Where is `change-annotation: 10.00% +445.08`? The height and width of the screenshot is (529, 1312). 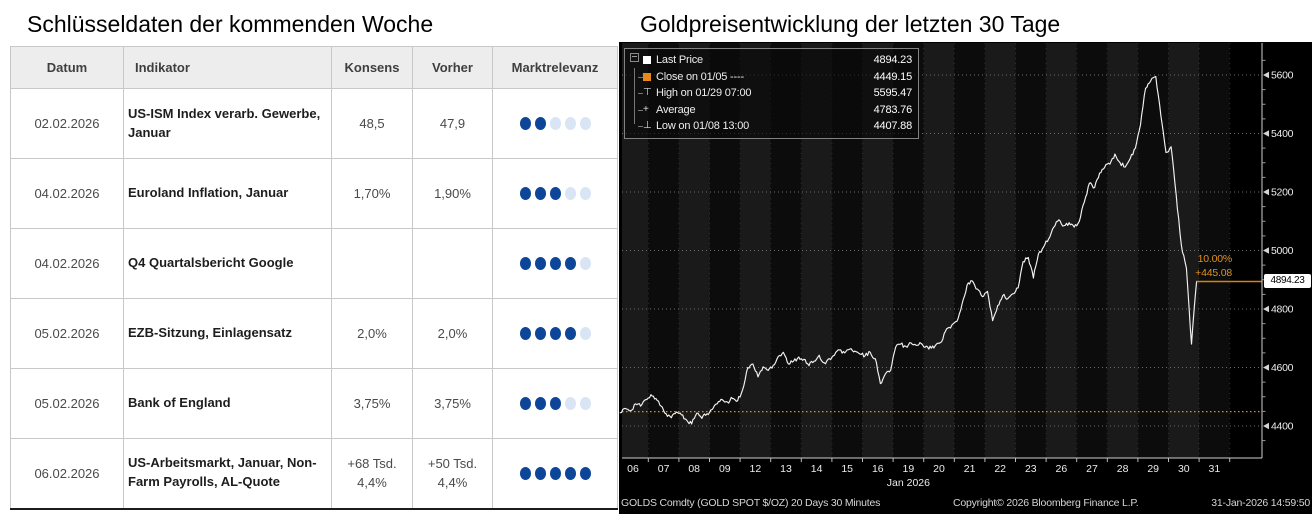
change-annotation: 10.00% +445.08 is located at coordinates (1213, 266).